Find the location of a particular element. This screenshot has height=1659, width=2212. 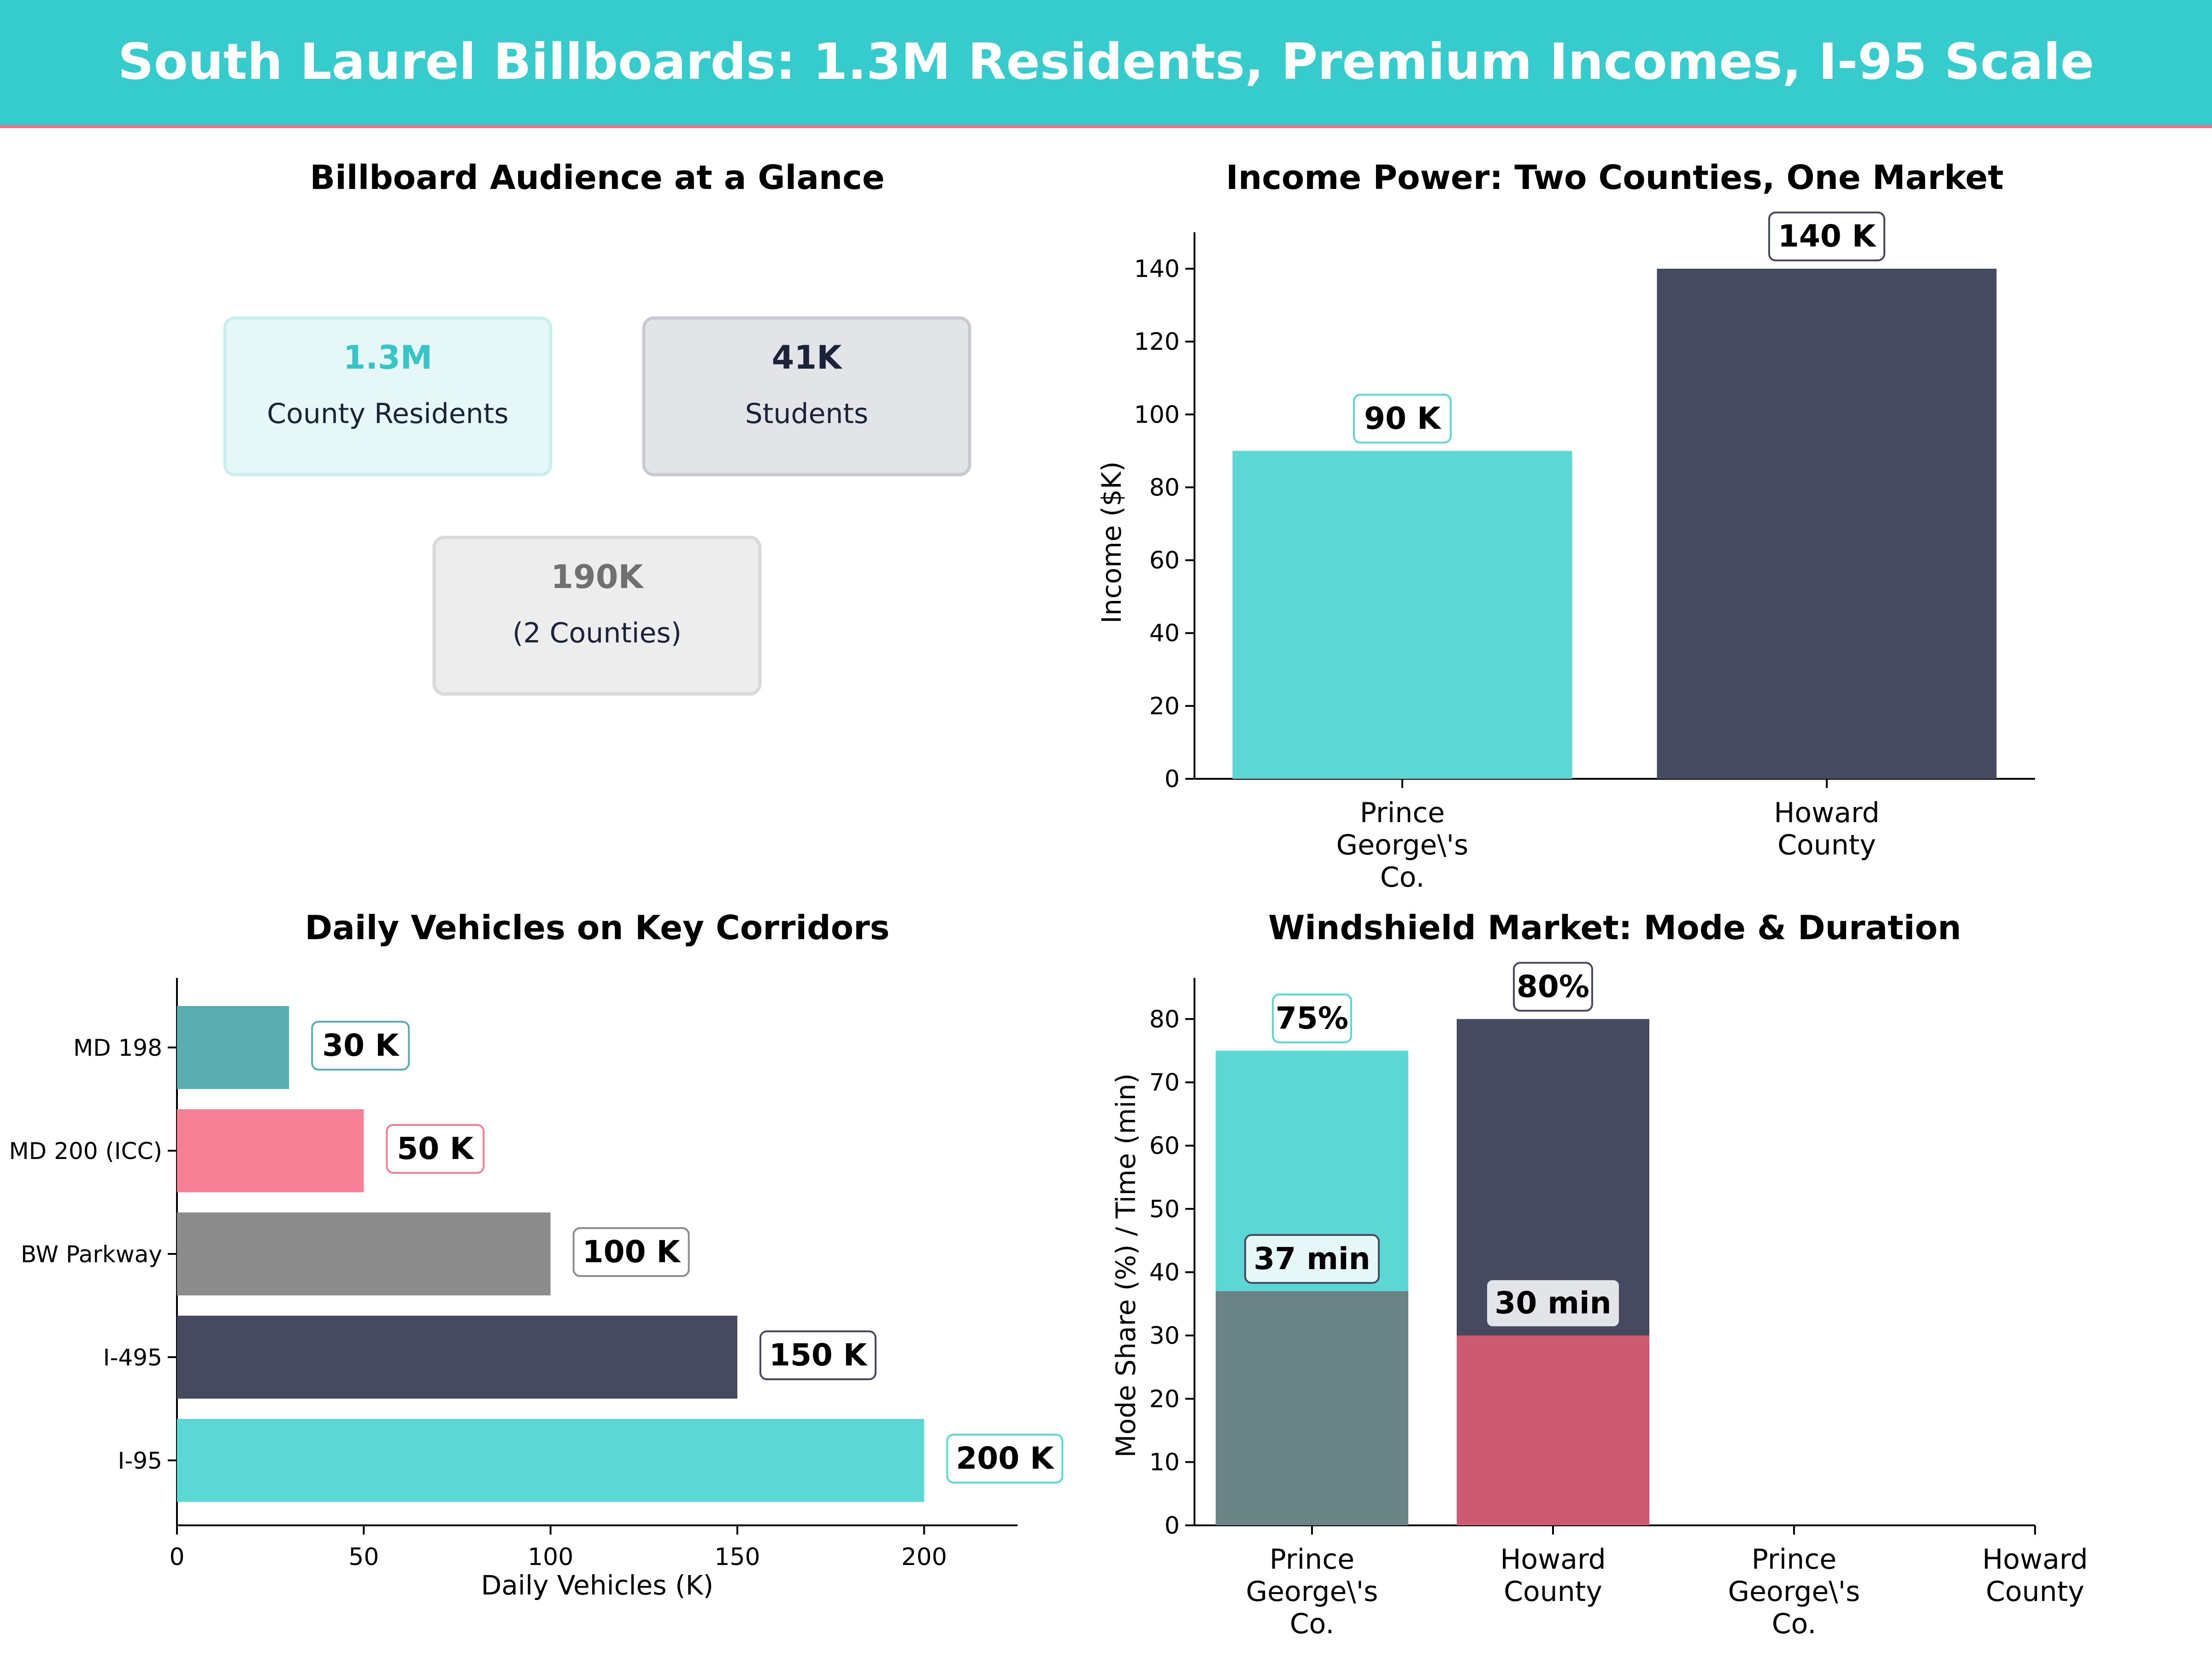

data-label: 90 K is located at coordinates (1403, 418).